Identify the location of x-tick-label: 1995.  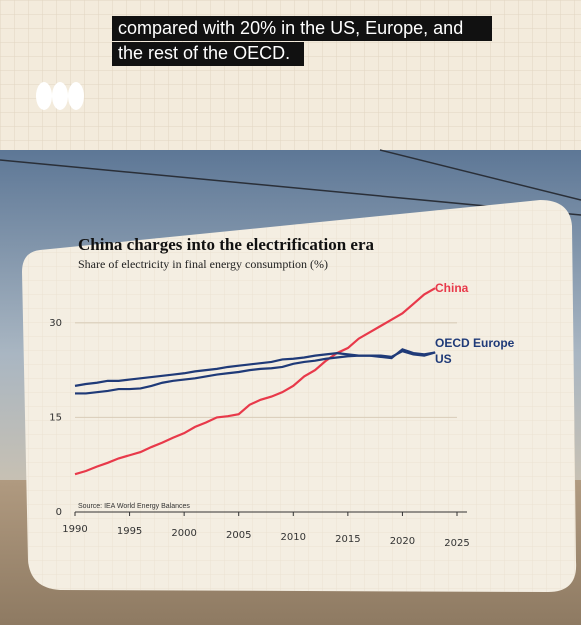
(129, 531).